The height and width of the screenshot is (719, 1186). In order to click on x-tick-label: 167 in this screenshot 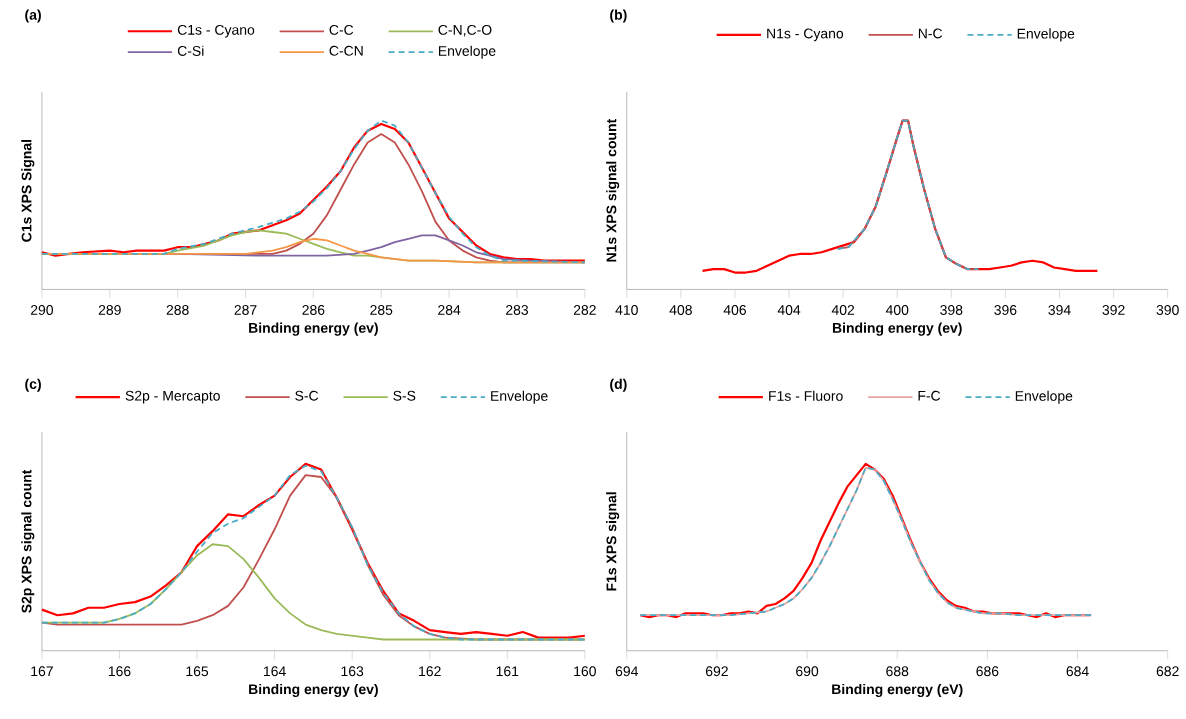, I will do `click(42, 671)`.